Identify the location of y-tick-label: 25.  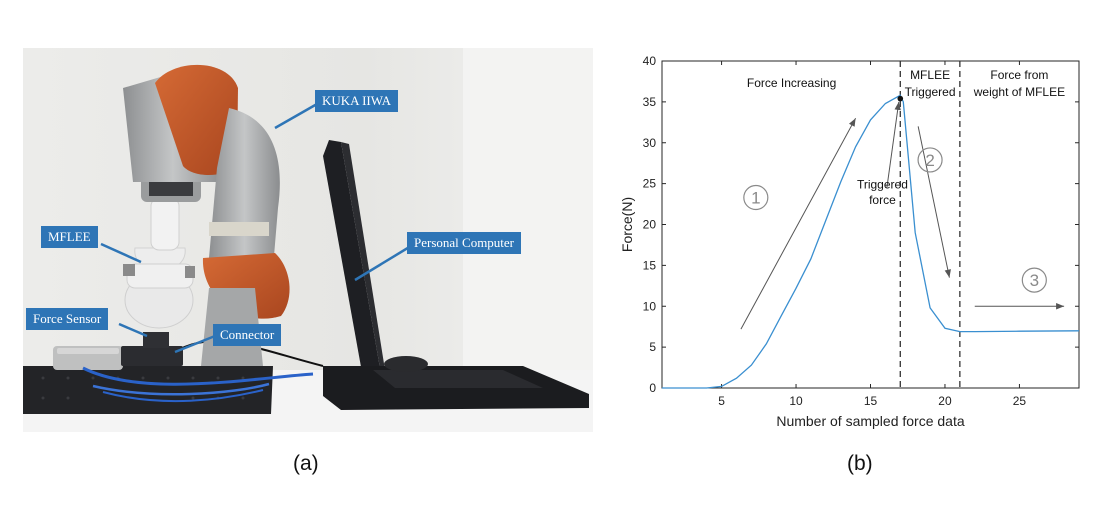
(650, 184).